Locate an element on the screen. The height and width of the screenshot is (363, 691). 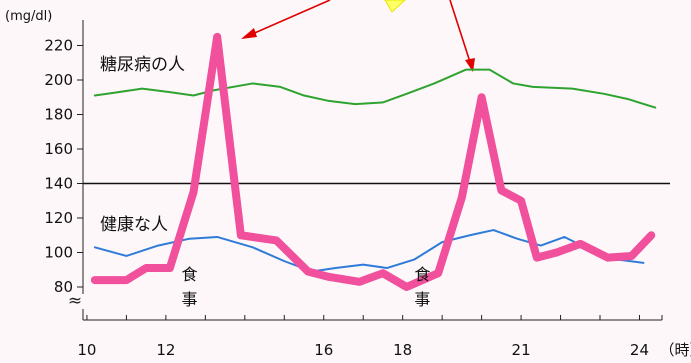
series-label-healthy: 健康な人 is located at coordinates (134, 225).